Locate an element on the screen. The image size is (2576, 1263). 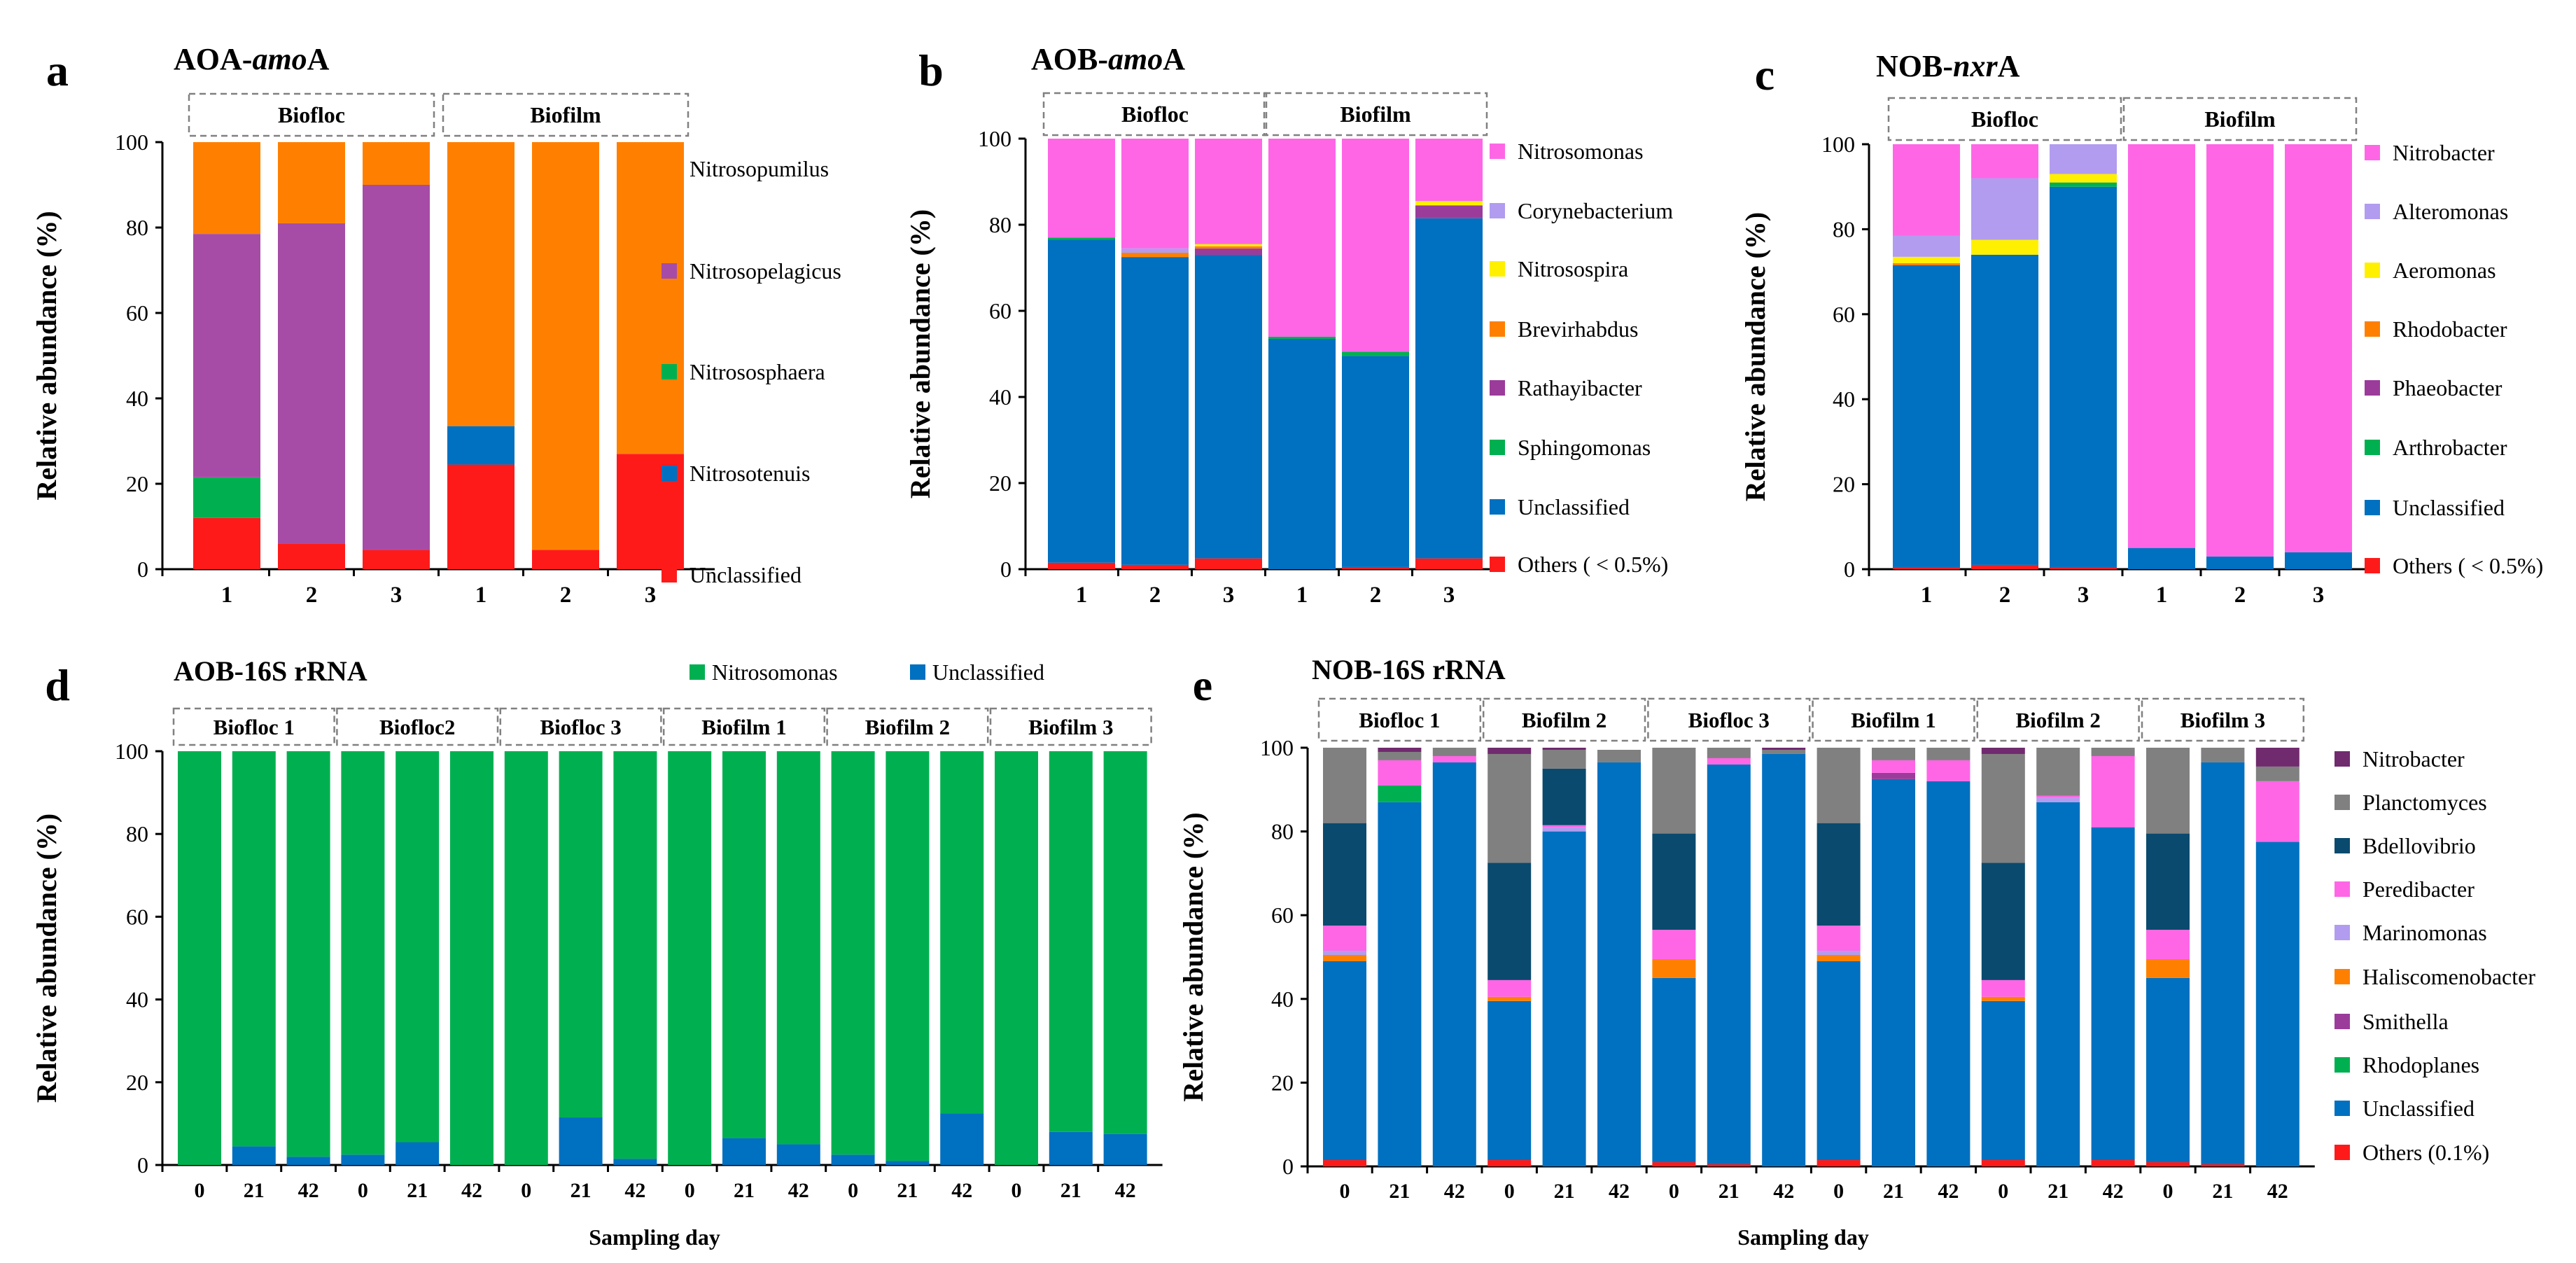
legend-label: Haliscomenobacter is located at coordinates (2448, 976).